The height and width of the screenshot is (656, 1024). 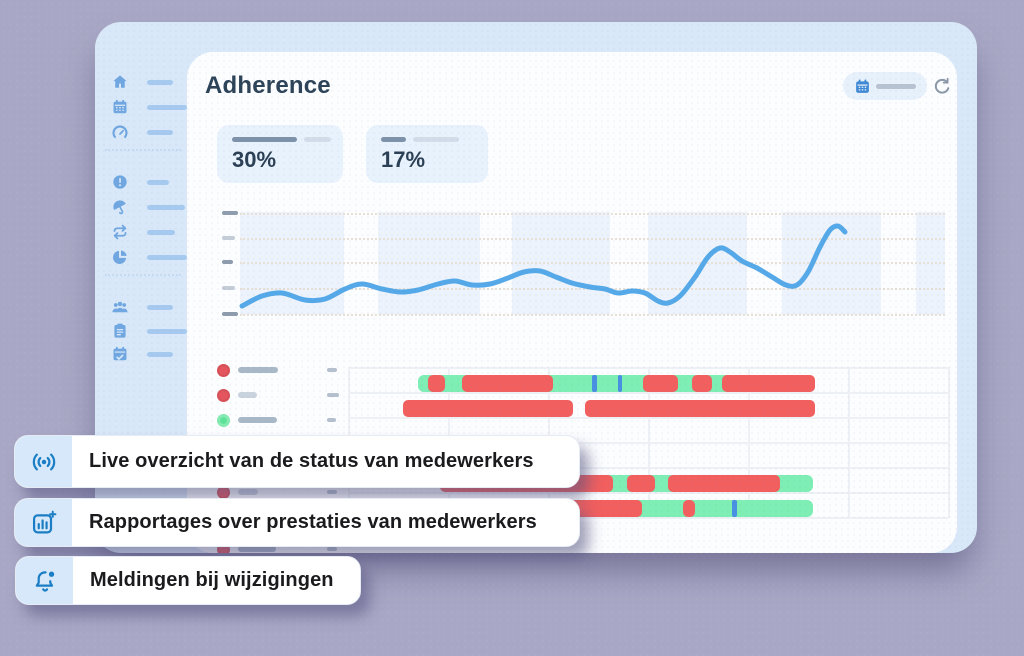 What do you see at coordinates (141, 331) in the screenshot?
I see `sidebar-item-clipboard` at bounding box center [141, 331].